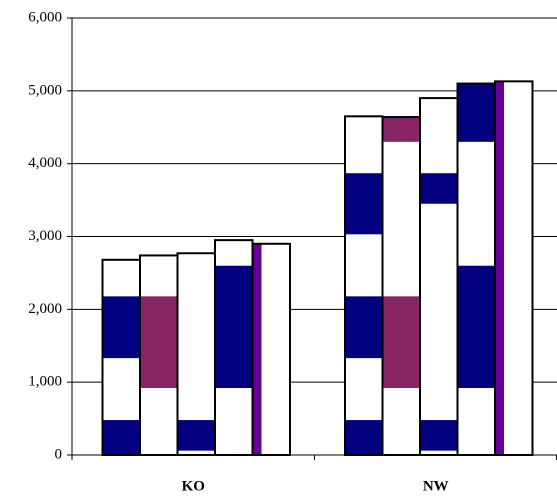 The image size is (557, 498). I want to click on y-tick-label: 0, so click(59, 454).